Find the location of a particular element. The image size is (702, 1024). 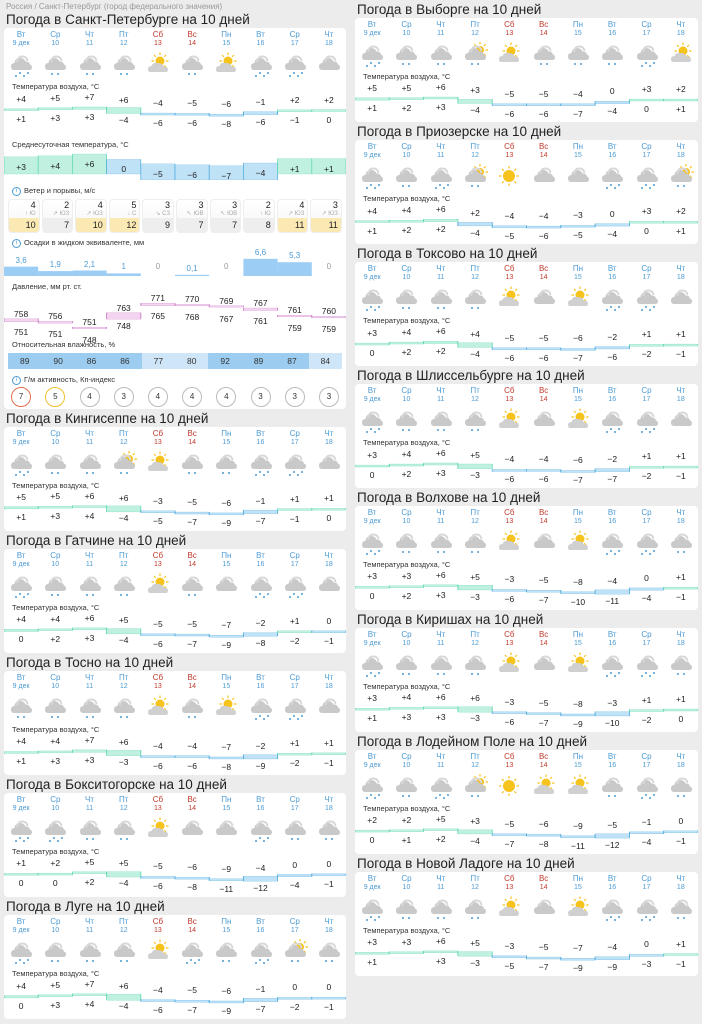

city-title: Погода в Тосно на 10 дней is located at coordinates (90, 662).